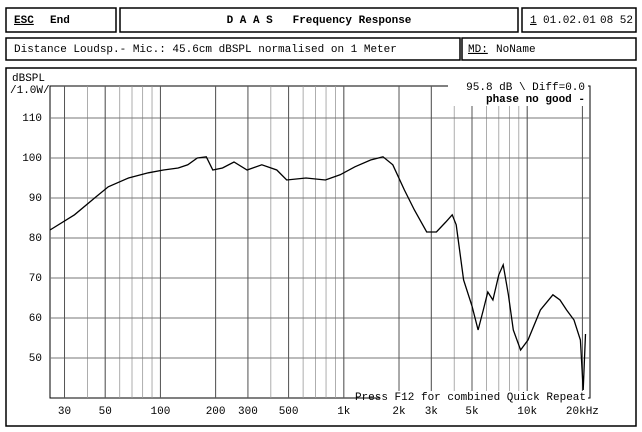  What do you see at coordinates (35, 239) in the screenshot?
I see `y-tick-label: 80` at bounding box center [35, 239].